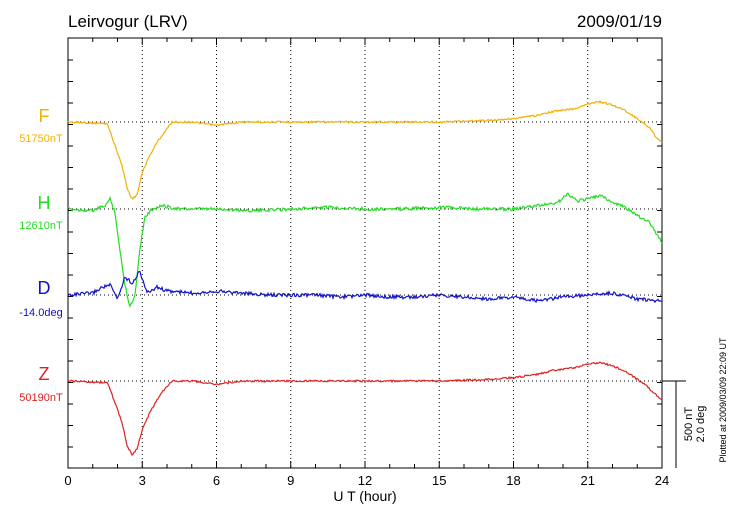 Image resolution: width=730 pixels, height=520 pixels. Describe the element at coordinates (216, 480) in the screenshot. I see `x-tick-label: 6` at that location.